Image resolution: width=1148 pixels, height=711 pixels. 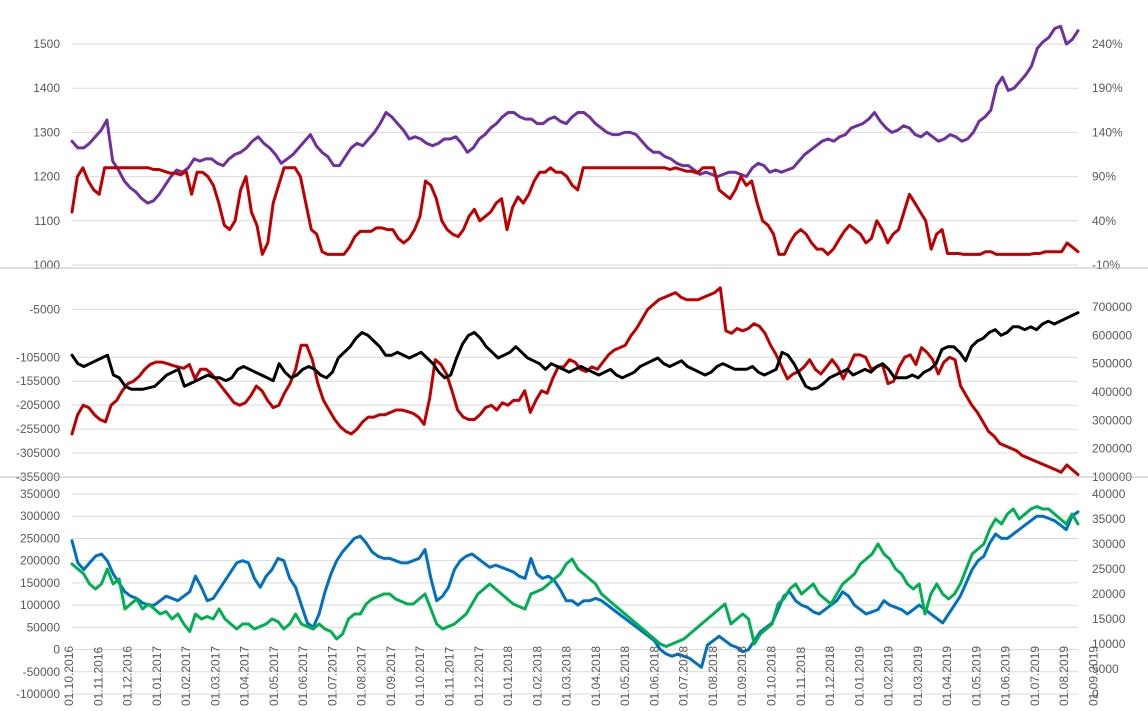 What do you see at coordinates (947, 676) in the screenshot?
I see `x-tick-label: 01.04.2019` at bounding box center [947, 676].